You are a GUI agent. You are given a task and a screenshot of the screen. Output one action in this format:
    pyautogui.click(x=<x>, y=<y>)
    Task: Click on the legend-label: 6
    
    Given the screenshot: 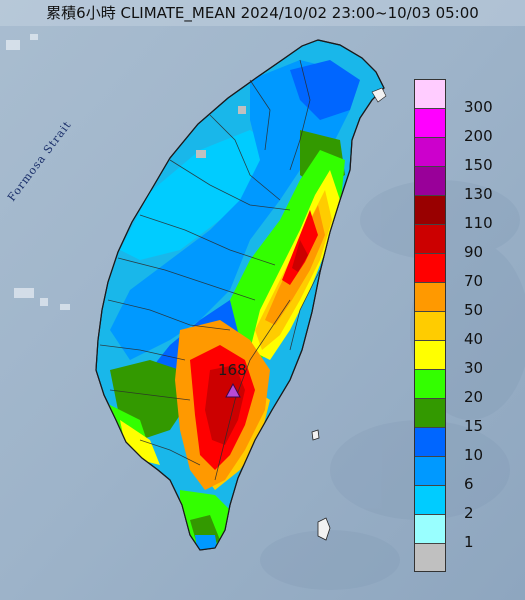 What is the action you would take?
    pyautogui.click(x=469, y=484)
    